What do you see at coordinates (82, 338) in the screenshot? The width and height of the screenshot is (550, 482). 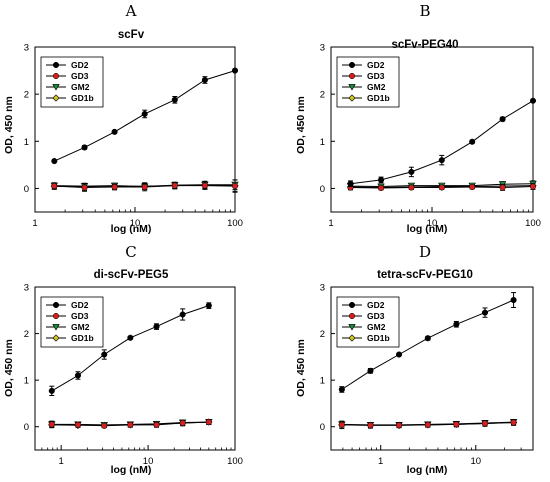 I see `legend-label-gd1b-c: GD1b` at bounding box center [82, 338].